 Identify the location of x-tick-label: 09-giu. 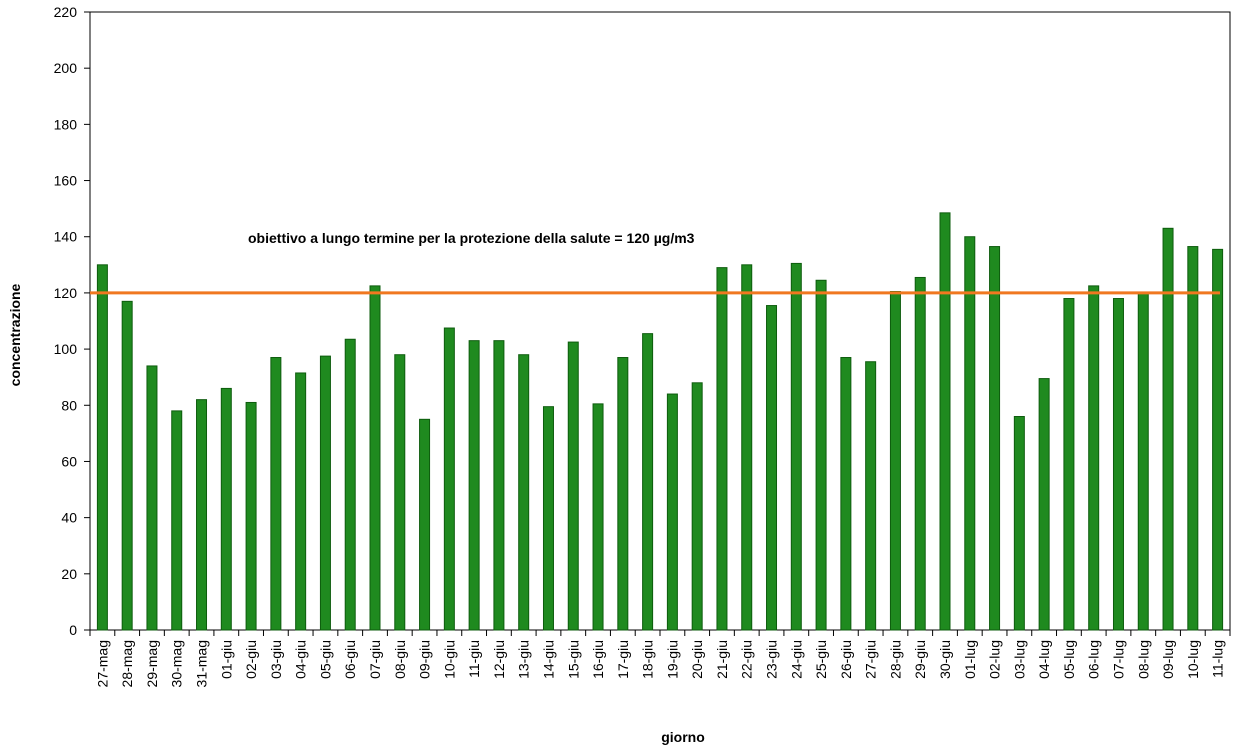
(425, 659).